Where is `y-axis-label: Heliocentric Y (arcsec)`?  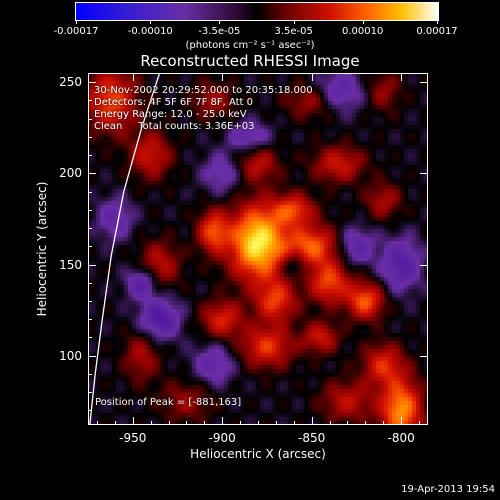 y-axis-label: Heliocentric Y (arcsec) is located at coordinates (42, 249).